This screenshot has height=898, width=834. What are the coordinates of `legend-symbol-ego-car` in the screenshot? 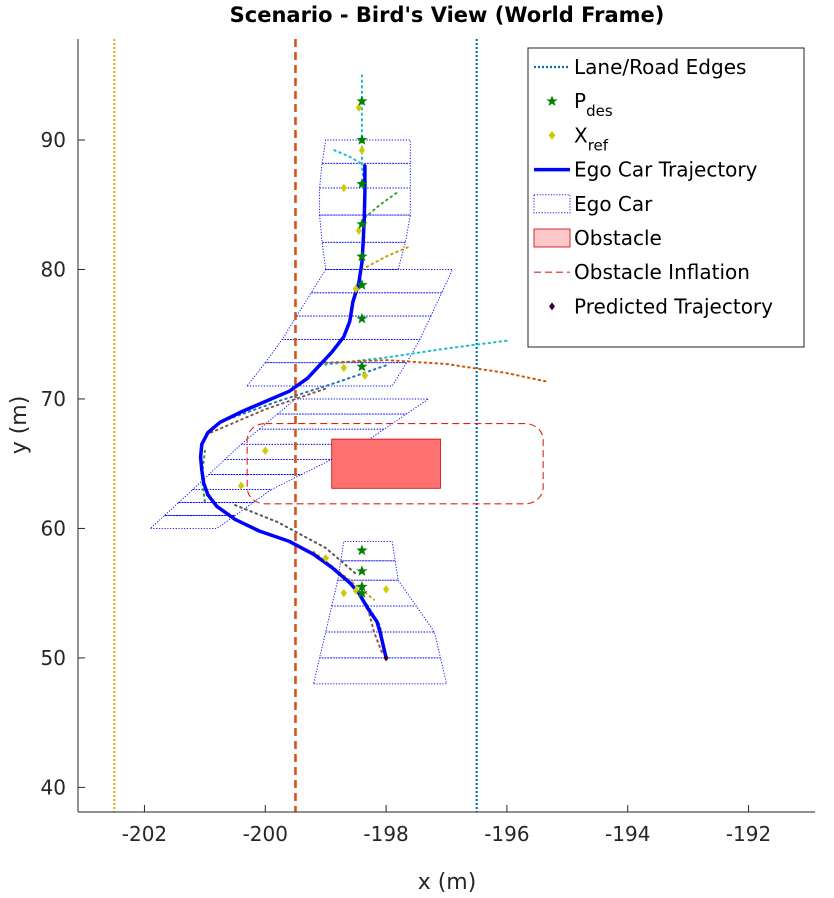 It's located at (552, 204).